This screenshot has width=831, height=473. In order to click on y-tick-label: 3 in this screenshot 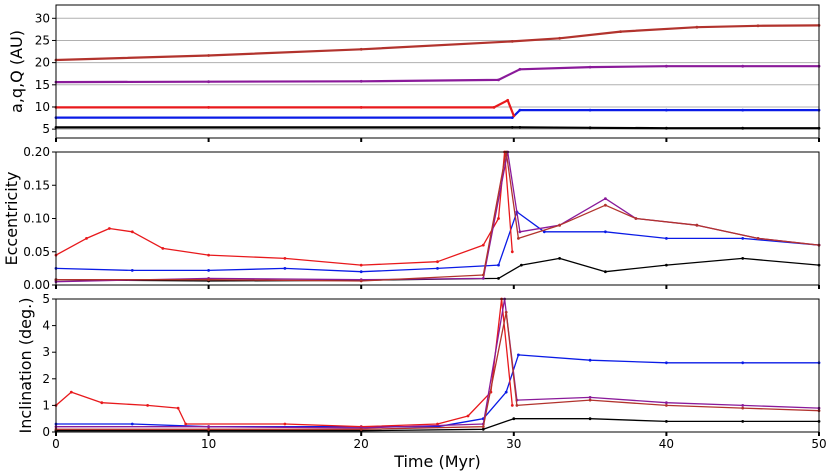, I will do `click(46, 352)`.